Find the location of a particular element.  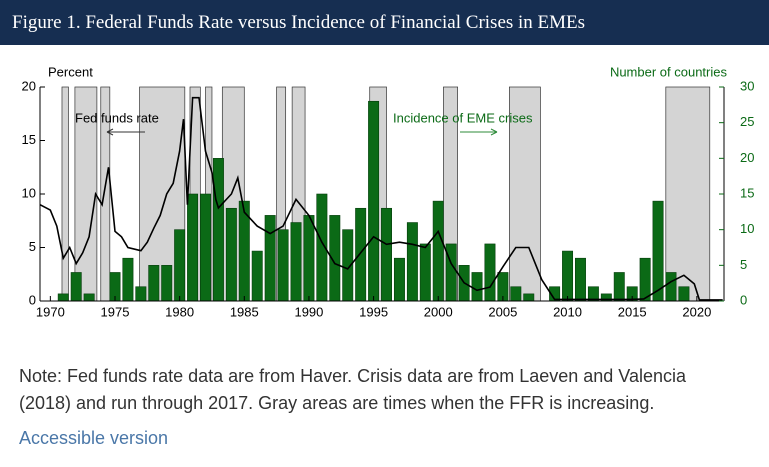

line-annotation: Fed funds rate is located at coordinates (117, 117).